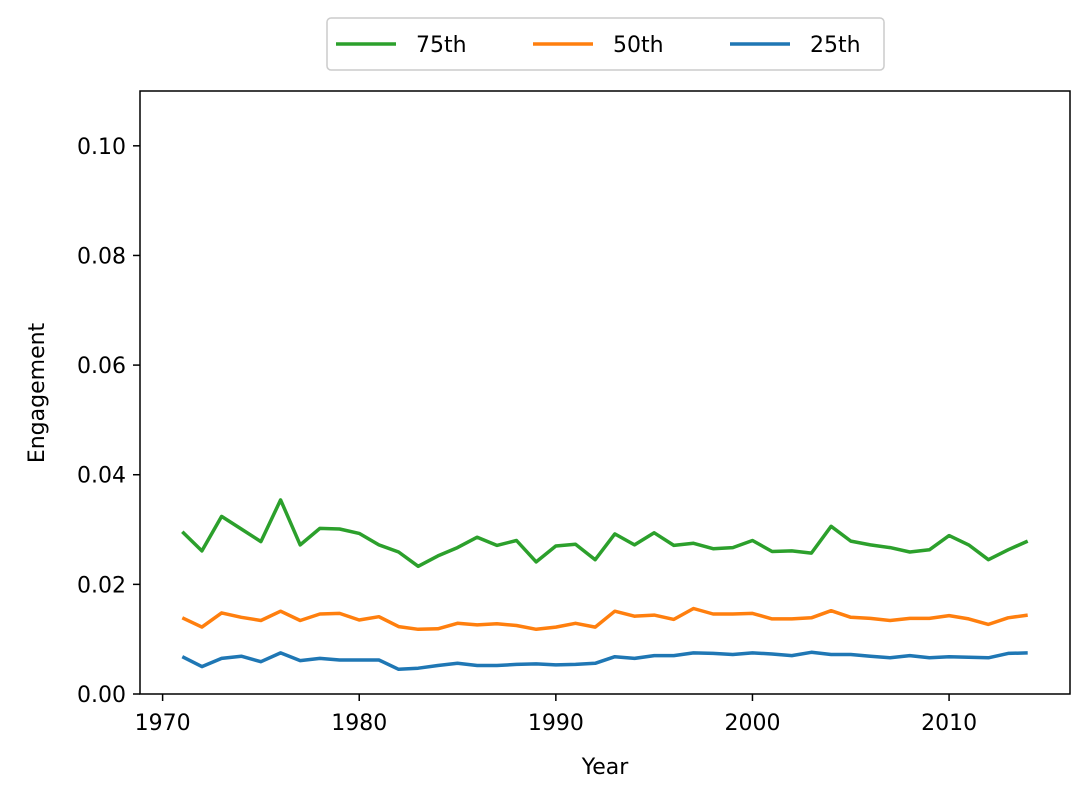 This screenshot has height=801, width=1090. What do you see at coordinates (163, 723) in the screenshot?
I see `x-tick-label: 1970` at bounding box center [163, 723].